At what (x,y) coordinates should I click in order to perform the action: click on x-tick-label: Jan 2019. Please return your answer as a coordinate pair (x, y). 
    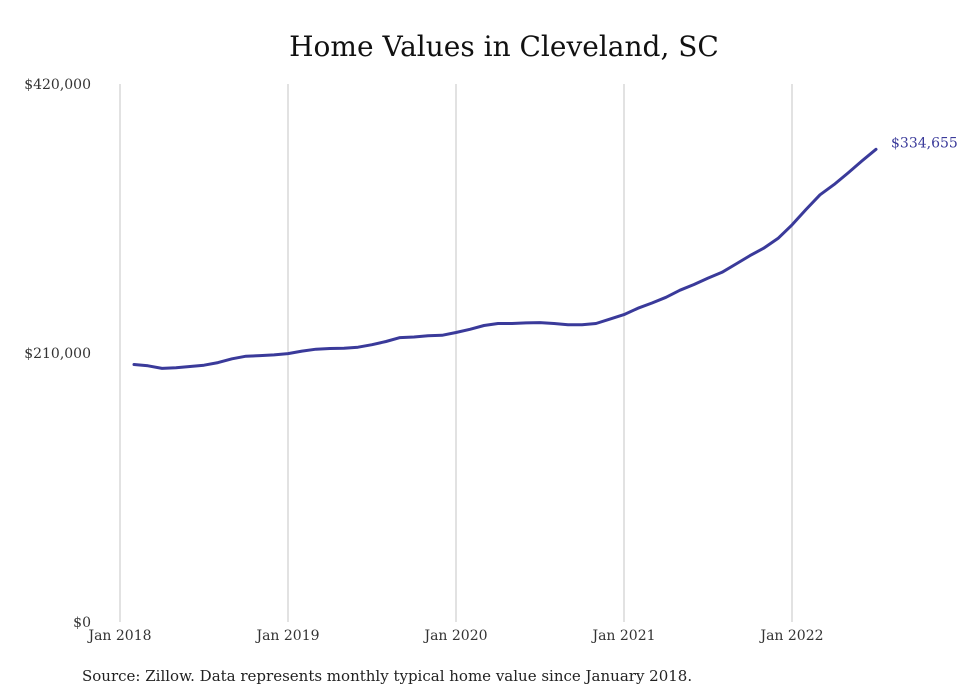
    Looking at the image, I should click on (286, 636).